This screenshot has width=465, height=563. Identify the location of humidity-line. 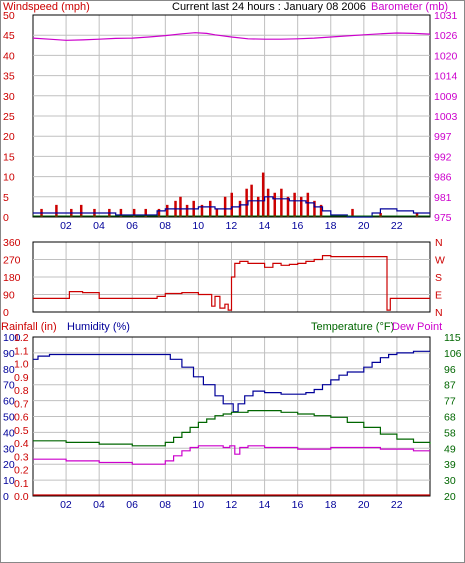
(231, 381).